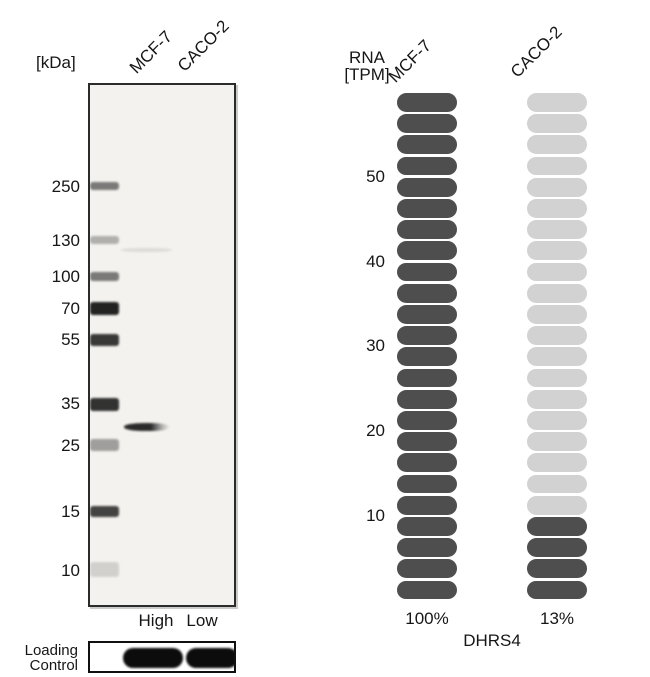 The height and width of the screenshot is (677, 650). Describe the element at coordinates (70, 308) in the screenshot. I see `kda-marker-label-70: 70` at that location.